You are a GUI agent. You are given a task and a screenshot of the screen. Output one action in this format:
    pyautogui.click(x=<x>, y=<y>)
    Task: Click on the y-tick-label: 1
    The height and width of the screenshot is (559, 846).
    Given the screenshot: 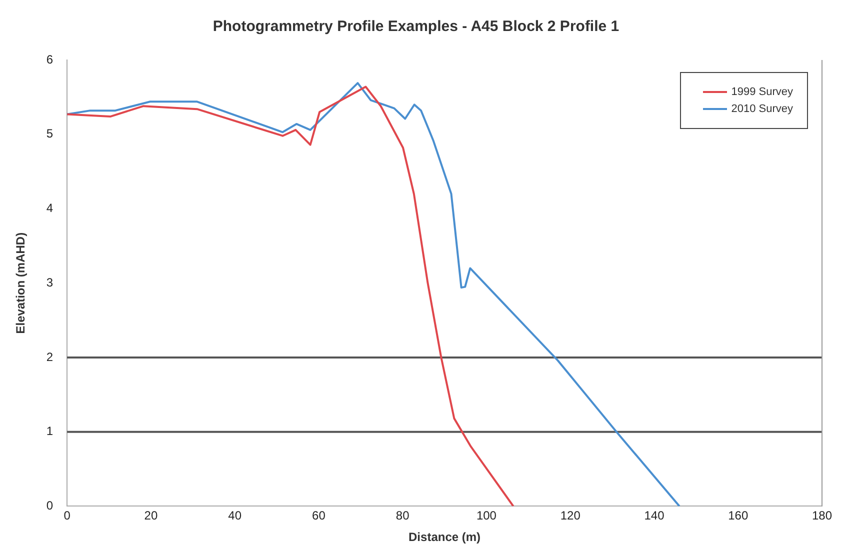 What is the action you would take?
    pyautogui.click(x=50, y=431)
    